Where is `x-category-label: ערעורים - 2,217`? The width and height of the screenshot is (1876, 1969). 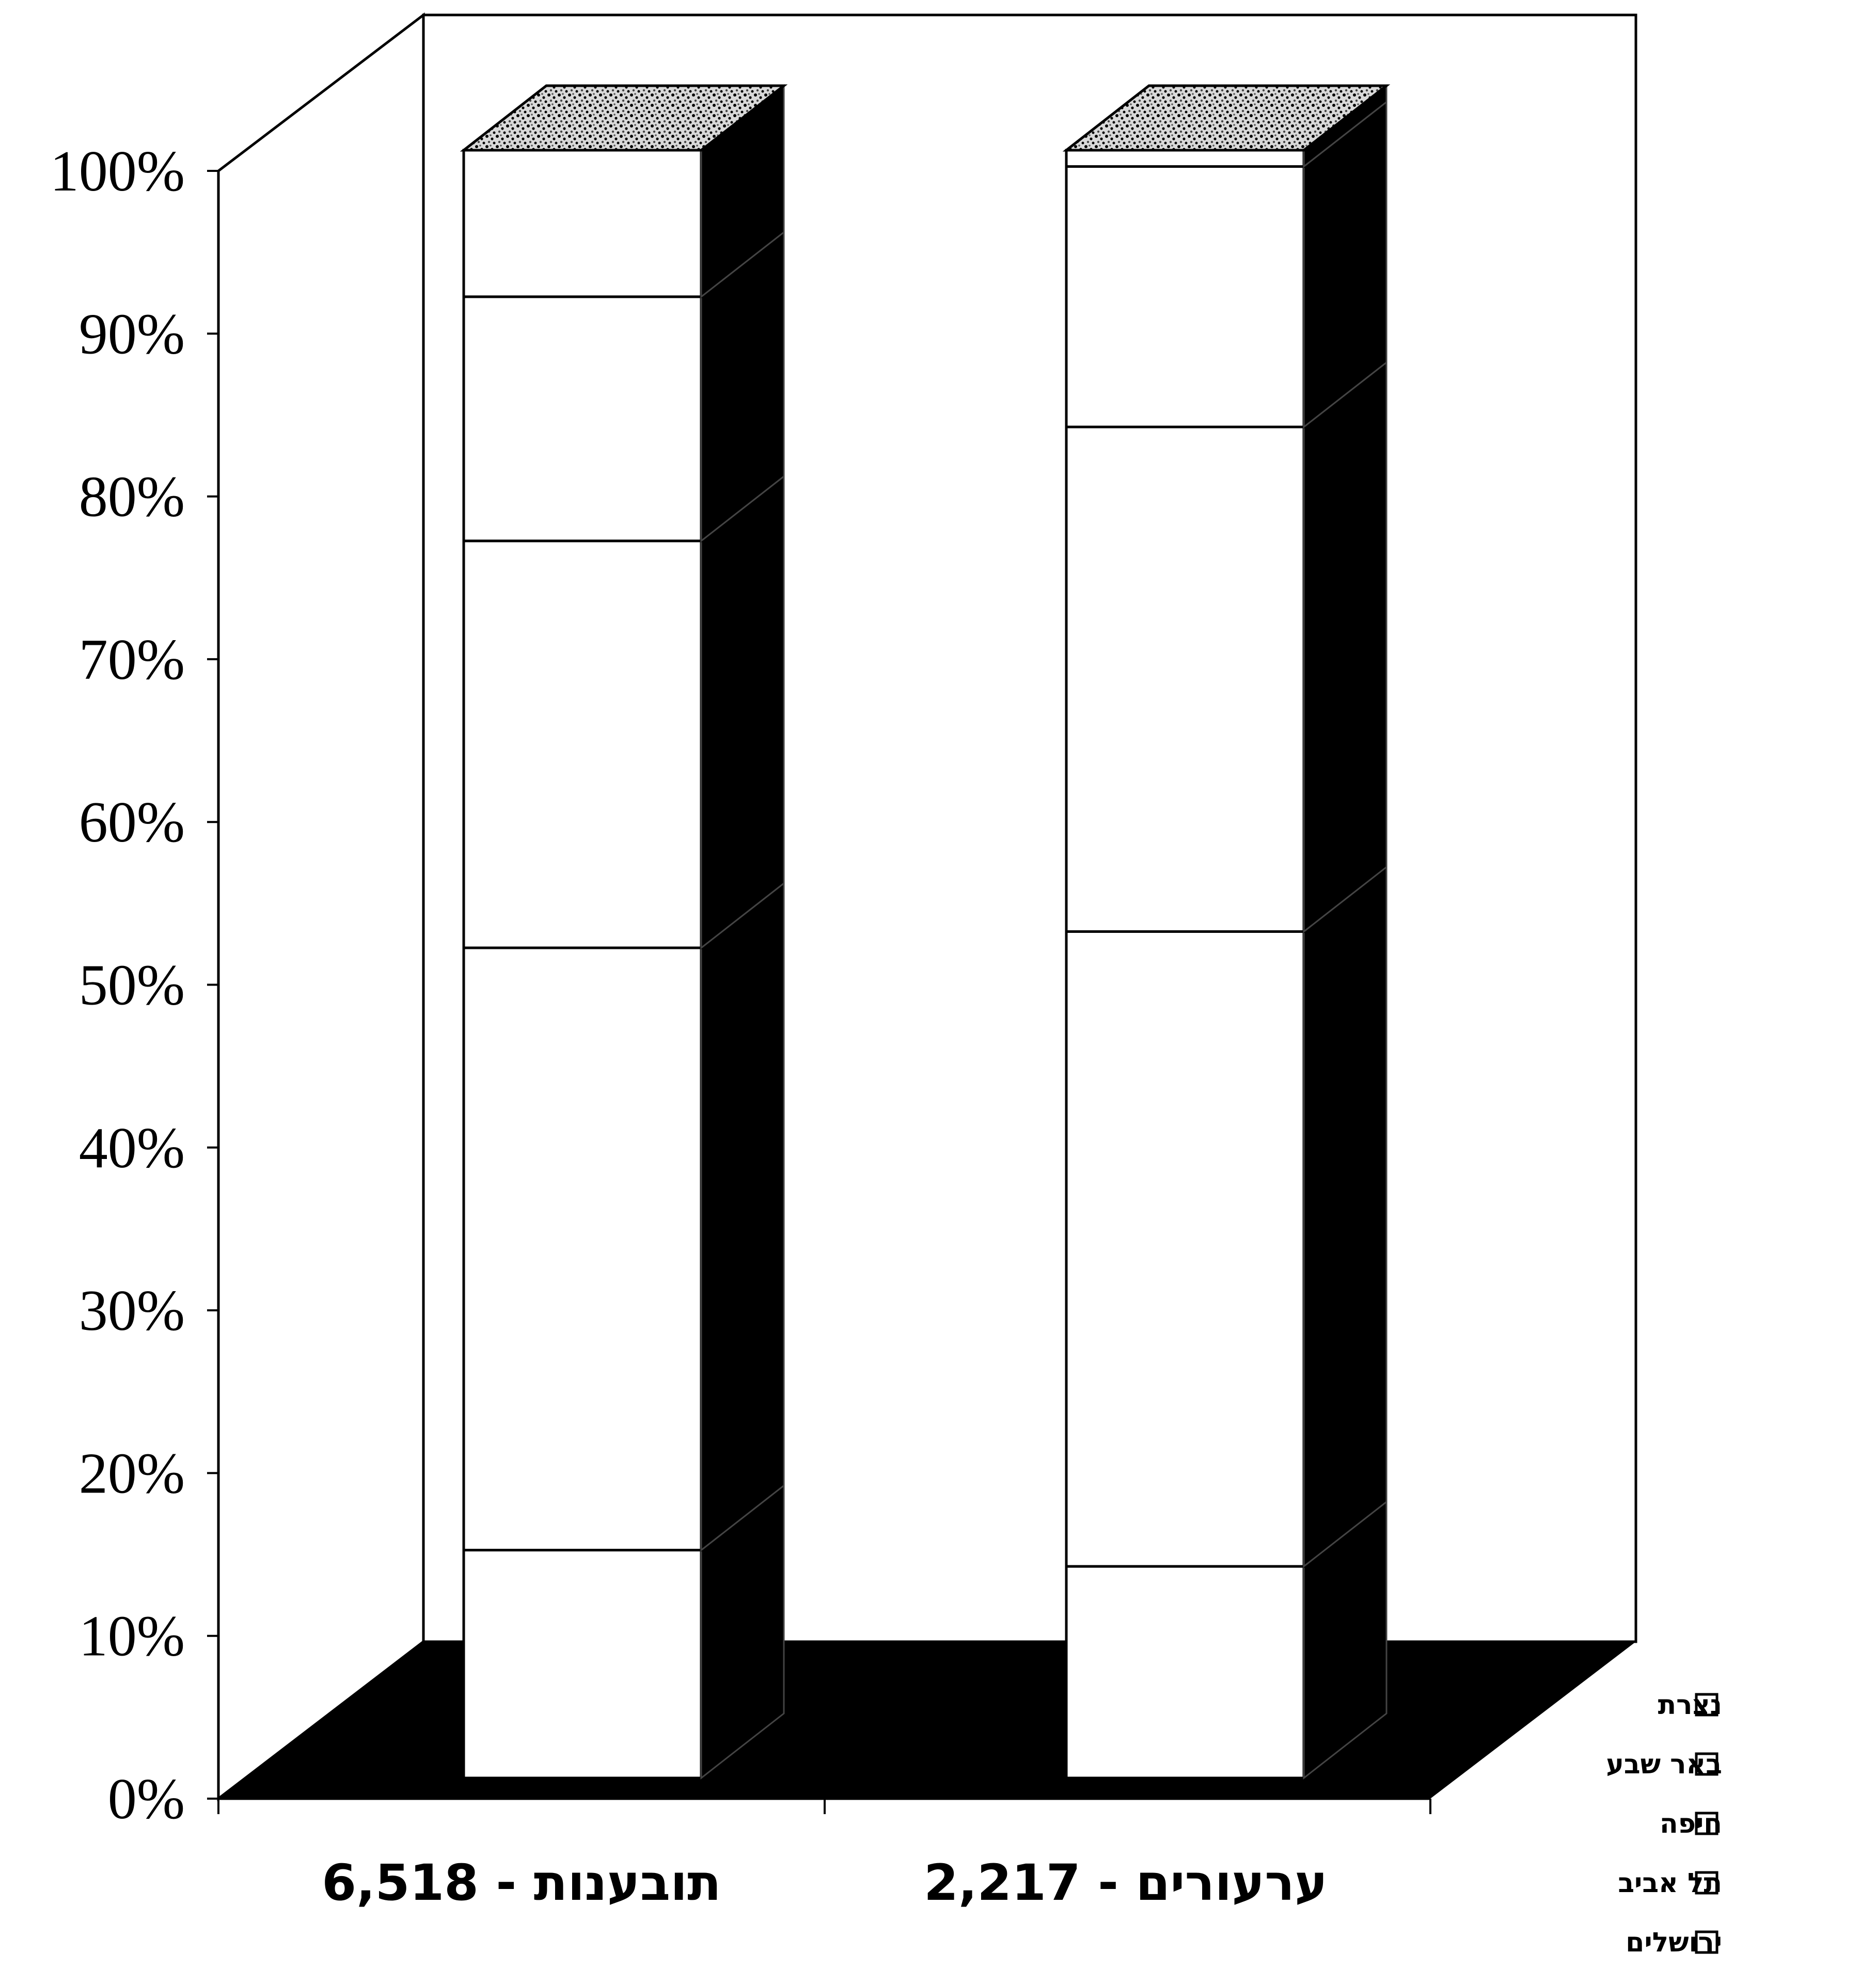
x-category-label: ערעורים - 2,217 is located at coordinates (1126, 1883).